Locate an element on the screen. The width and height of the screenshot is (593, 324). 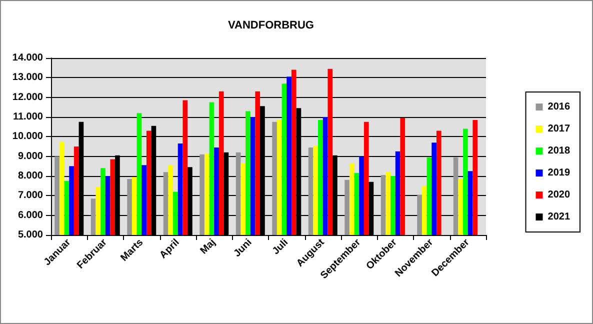
legend-label: 2016 is located at coordinates (559, 107).